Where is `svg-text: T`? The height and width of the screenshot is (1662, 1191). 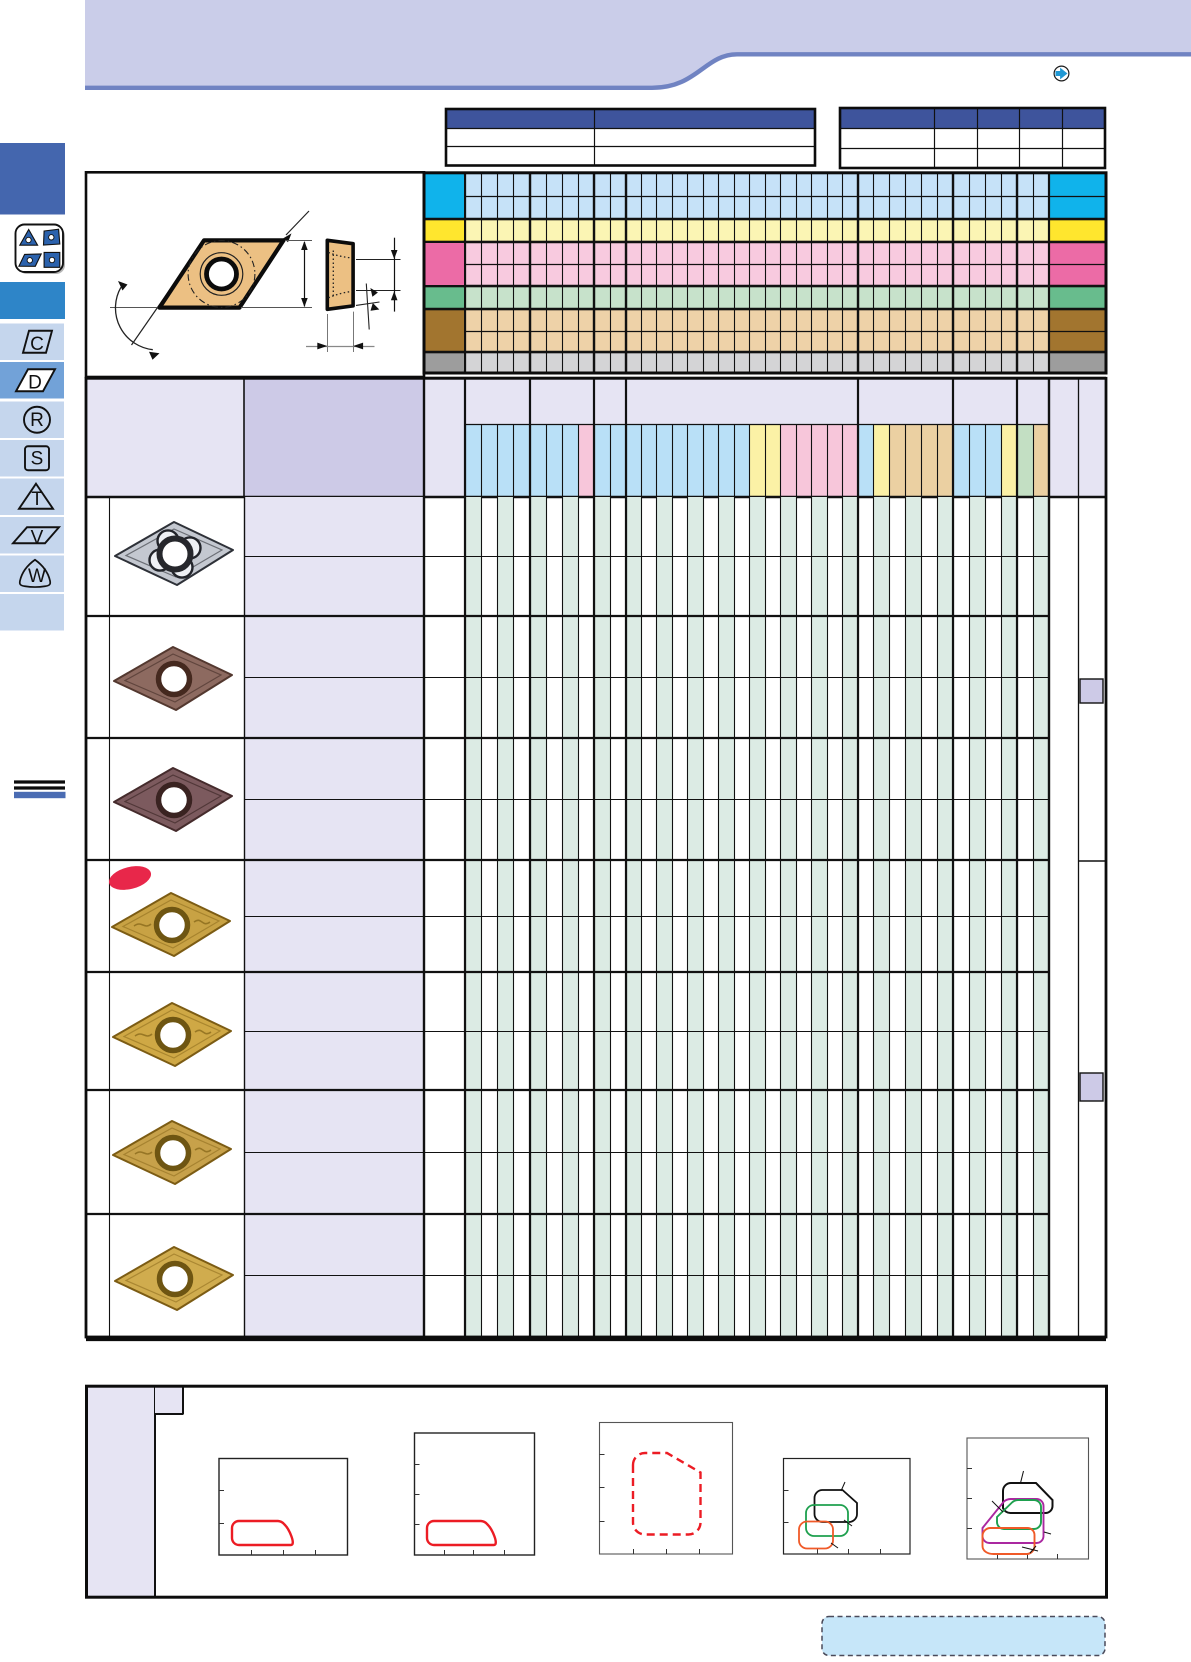
svg-text: T is located at coordinates (37, 499).